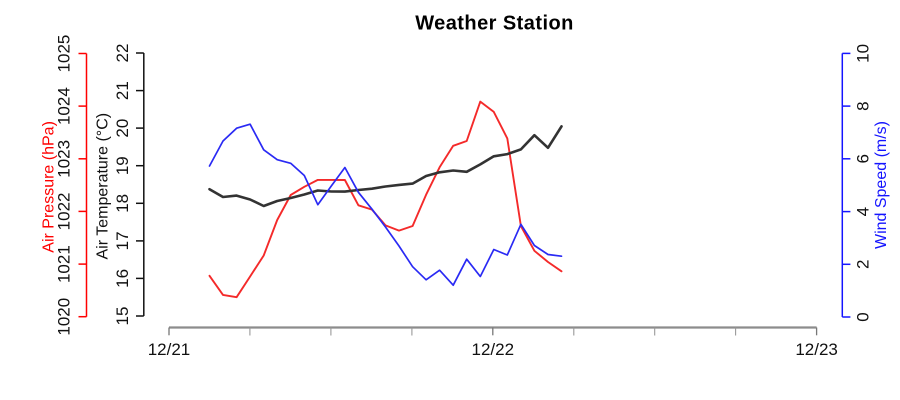  What do you see at coordinates (169, 349) in the screenshot?
I see `svg-text: 12/21` at bounding box center [169, 349].